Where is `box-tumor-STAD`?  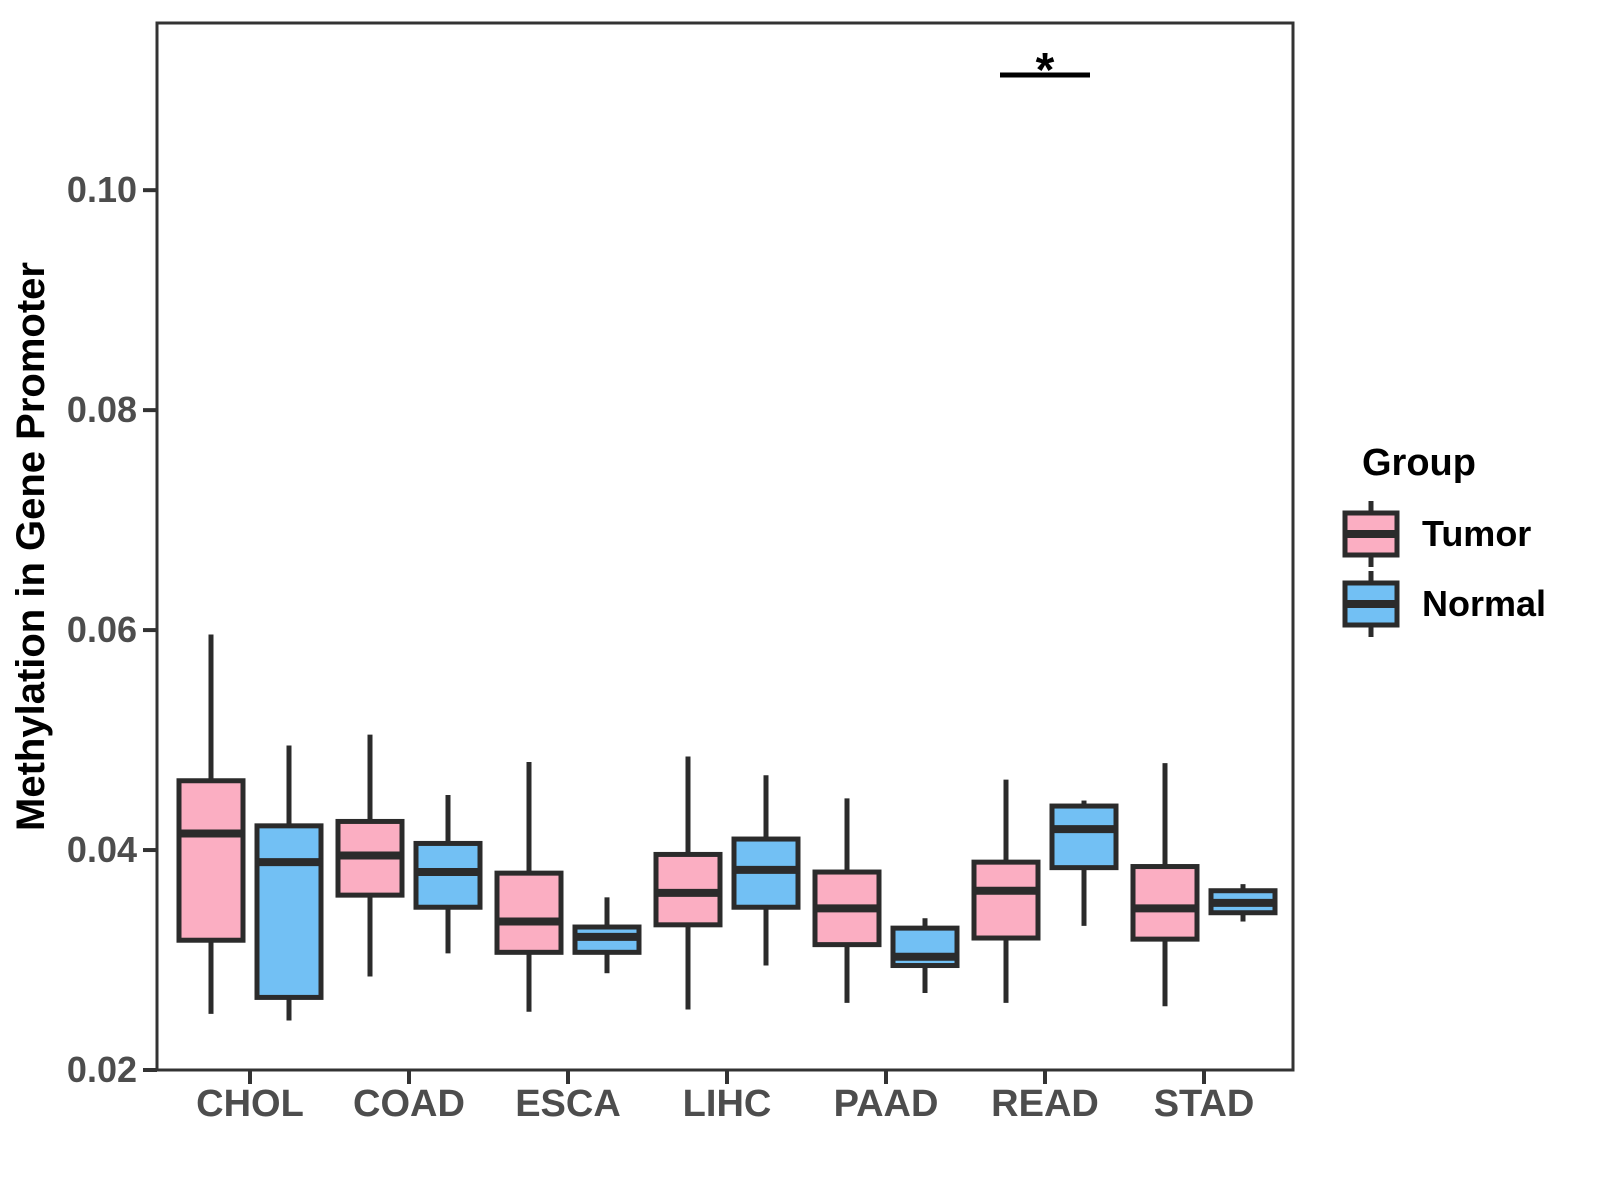 box-tumor-STAD is located at coordinates (1165, 903).